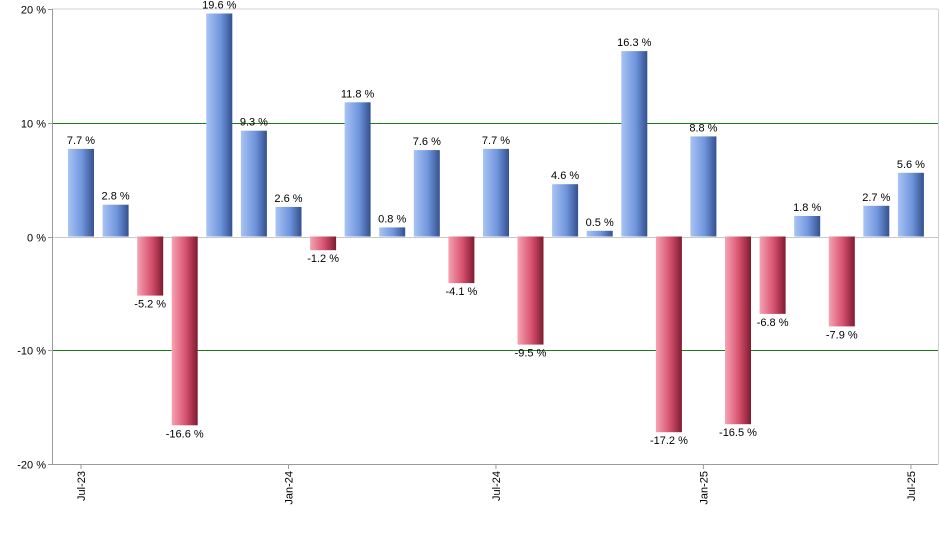  I want to click on bar-data-label: -1.2 %, so click(323, 259).